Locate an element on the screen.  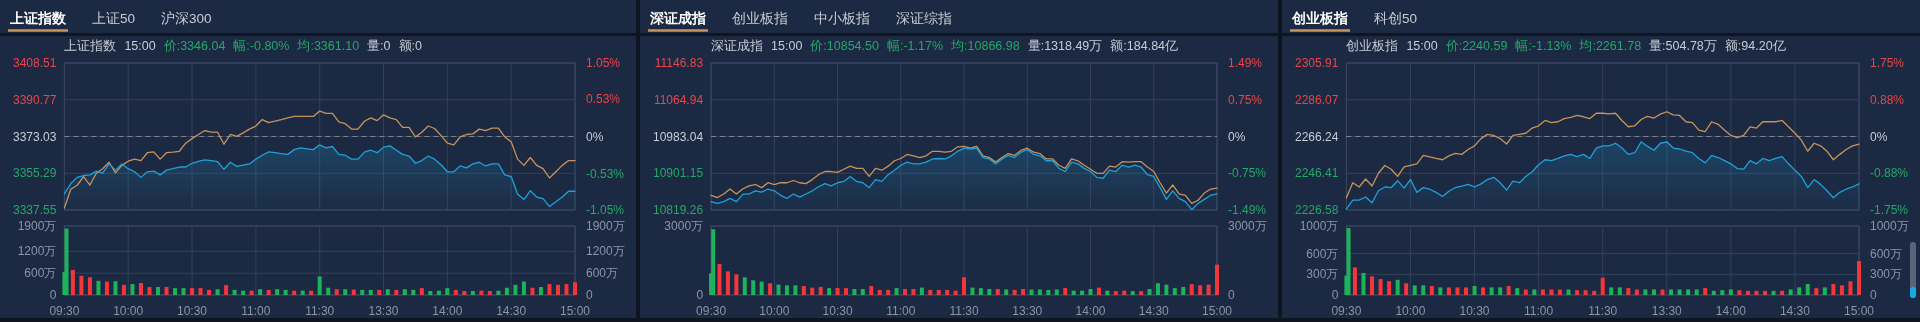
y2-tick-label: -1.05% is located at coordinates (605, 210).